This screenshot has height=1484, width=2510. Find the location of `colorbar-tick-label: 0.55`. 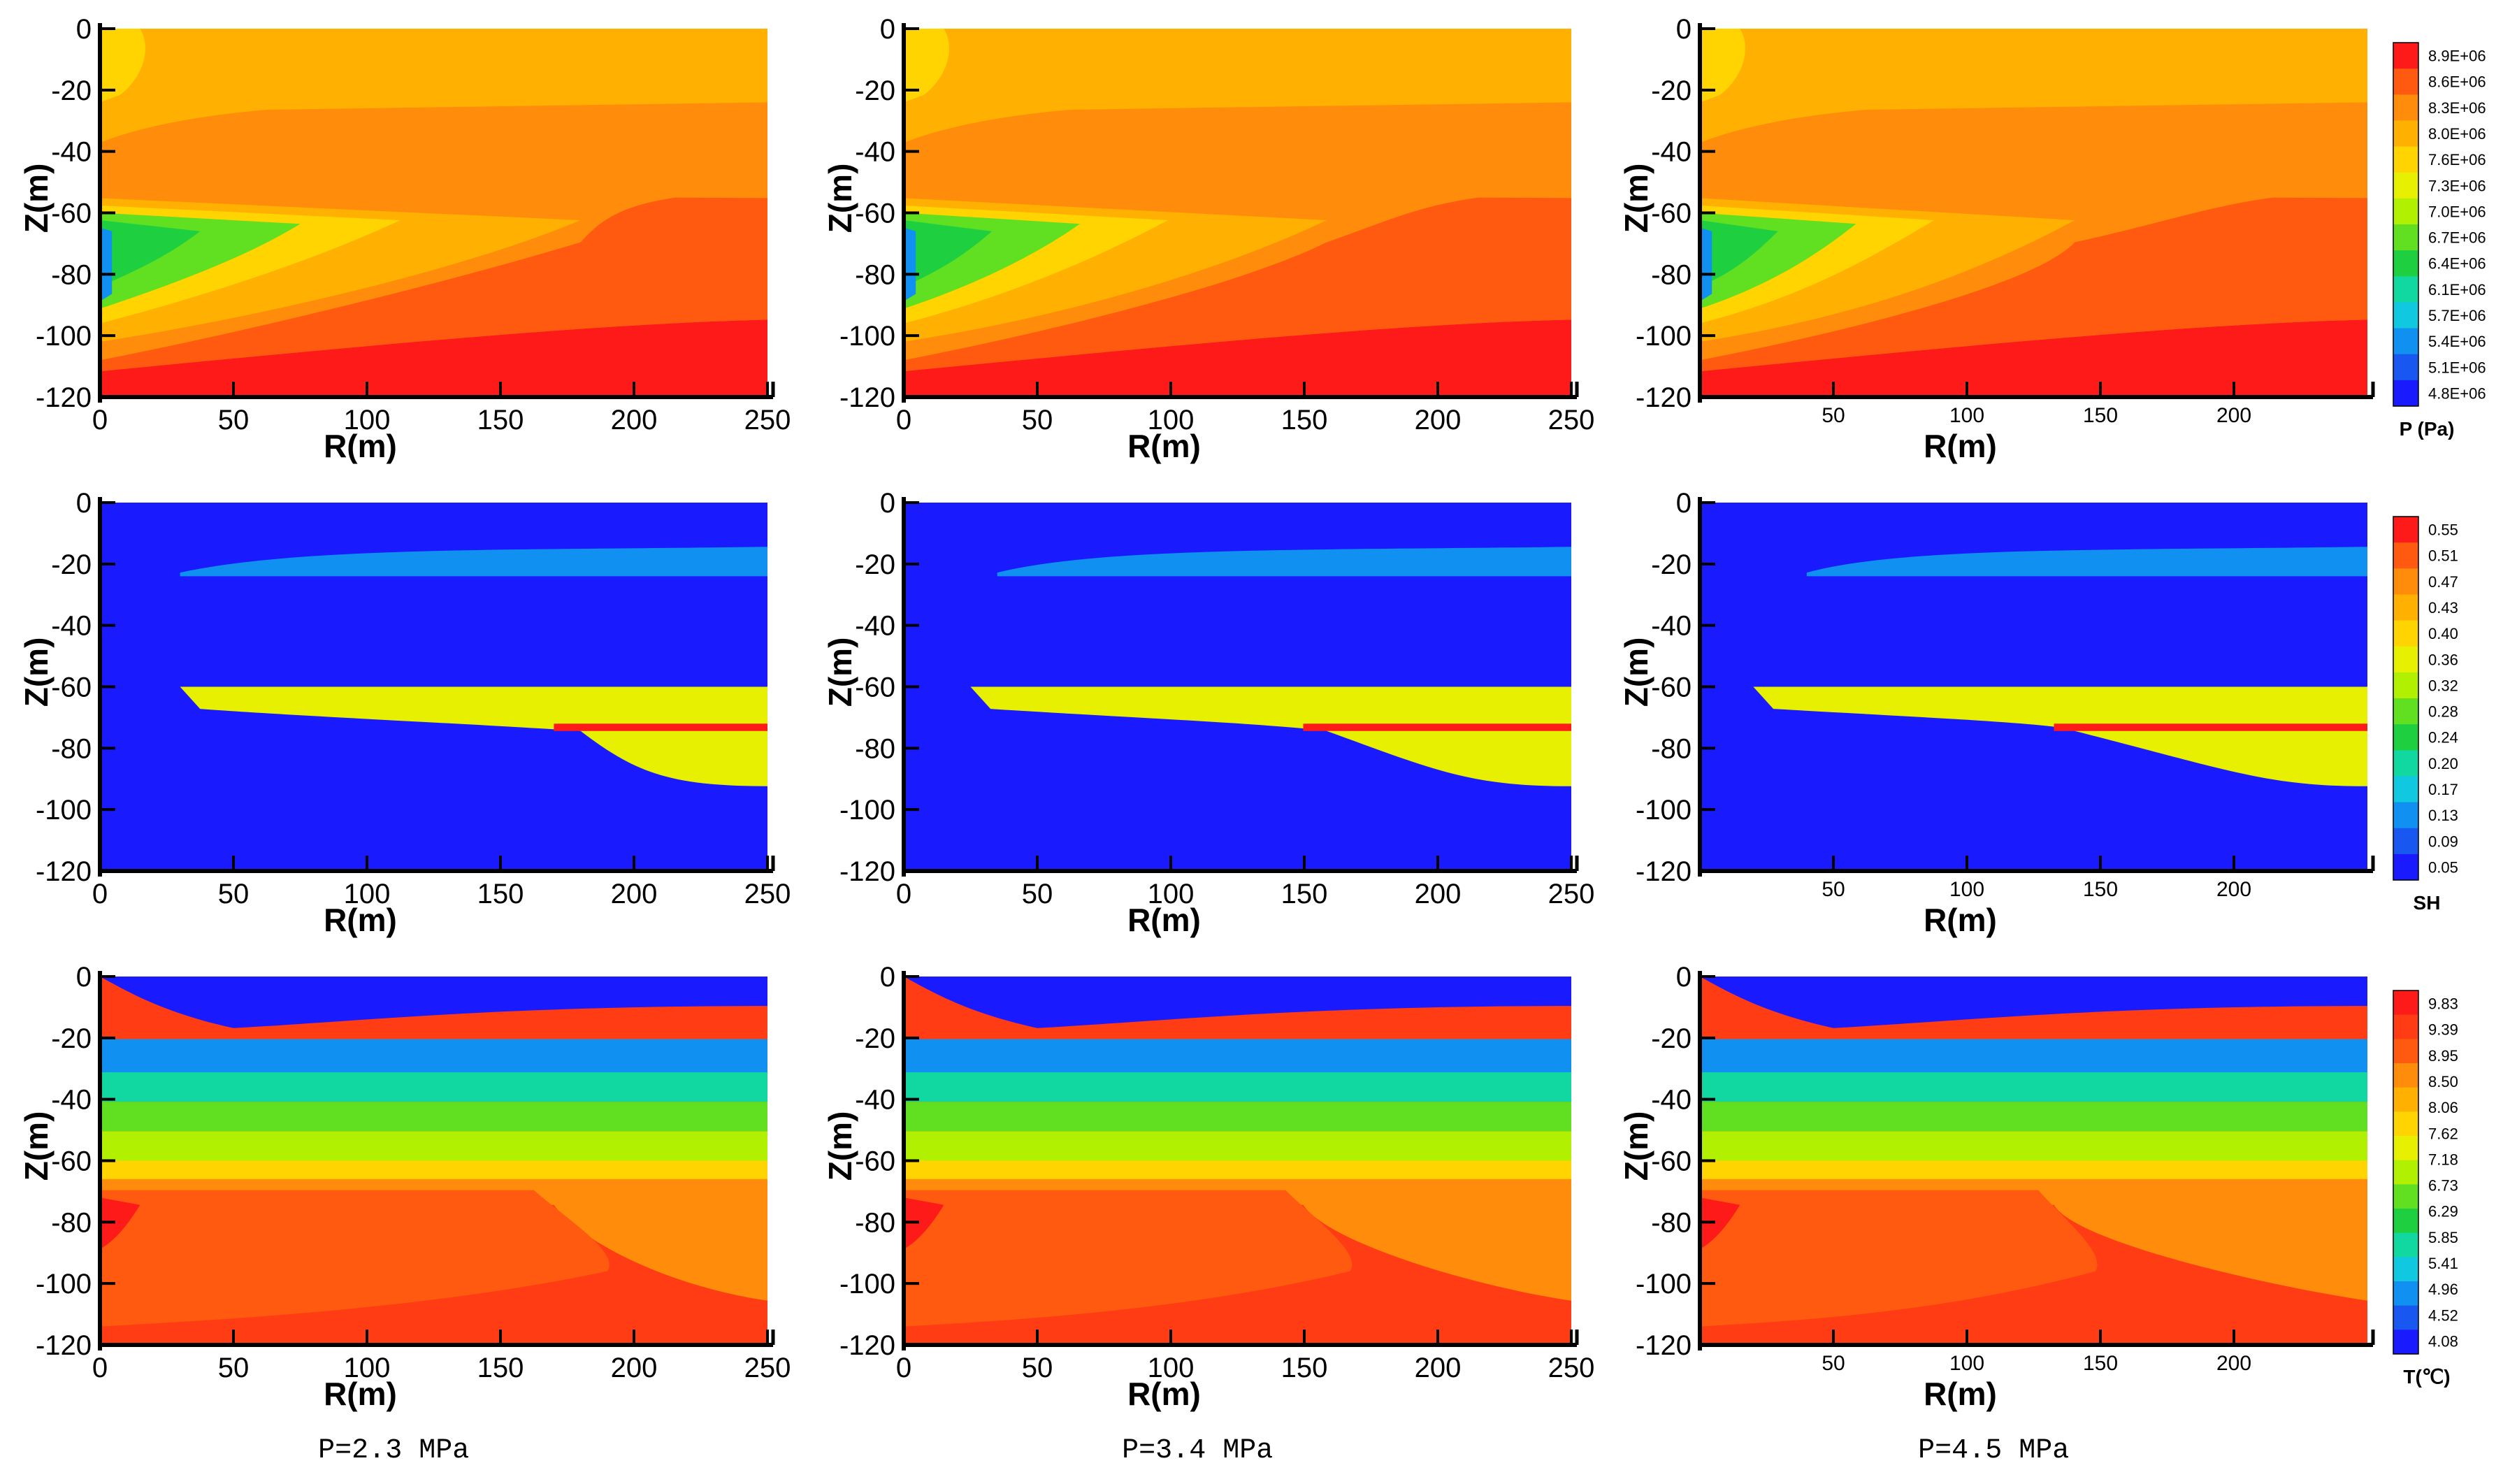

colorbar-tick-label: 0.55 is located at coordinates (2443, 530).